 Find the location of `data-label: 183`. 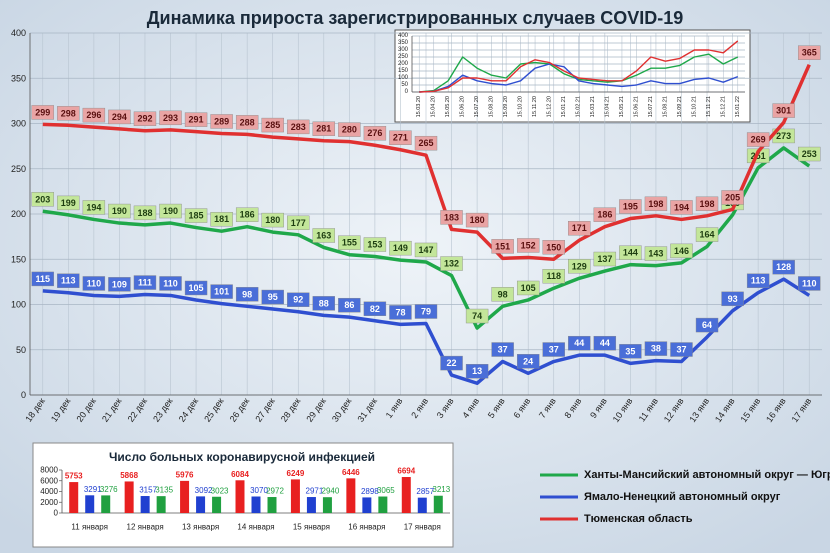

data-label: 183 is located at coordinates (451, 217).